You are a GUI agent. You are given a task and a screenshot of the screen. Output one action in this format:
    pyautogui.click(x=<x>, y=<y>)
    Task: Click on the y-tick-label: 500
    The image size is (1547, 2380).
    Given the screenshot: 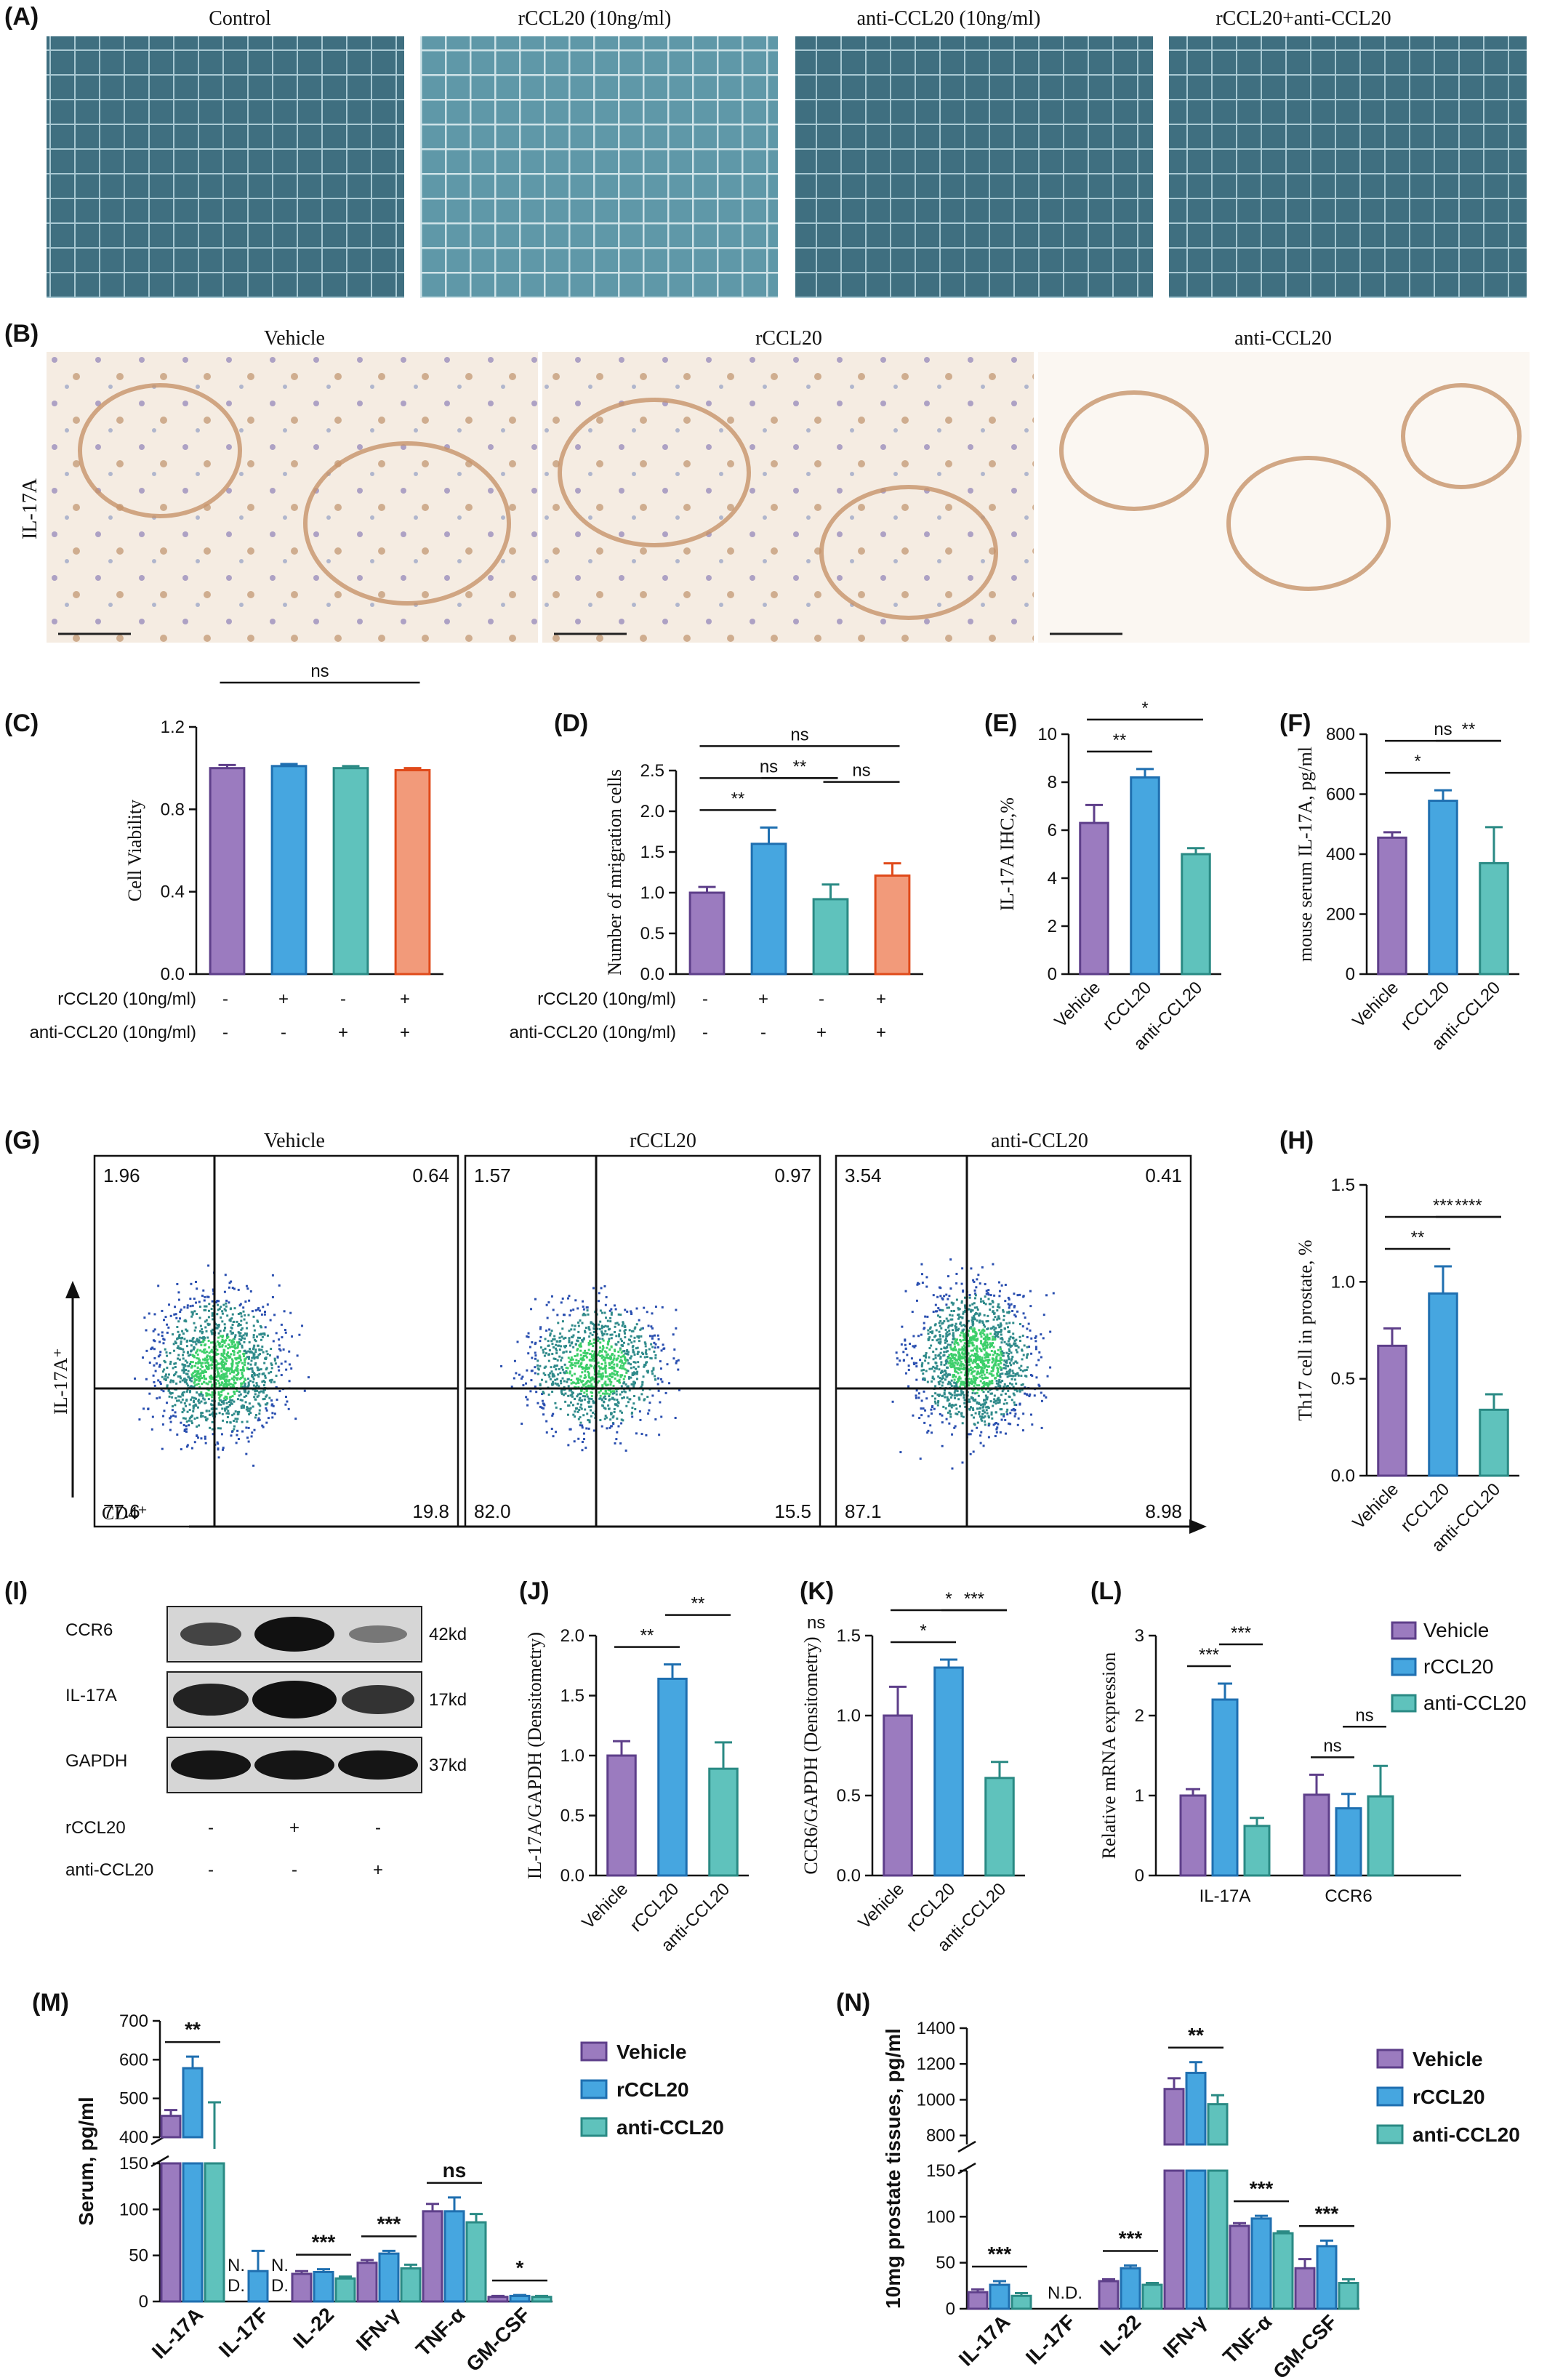 What is the action you would take?
    pyautogui.click(x=133, y=2099)
    